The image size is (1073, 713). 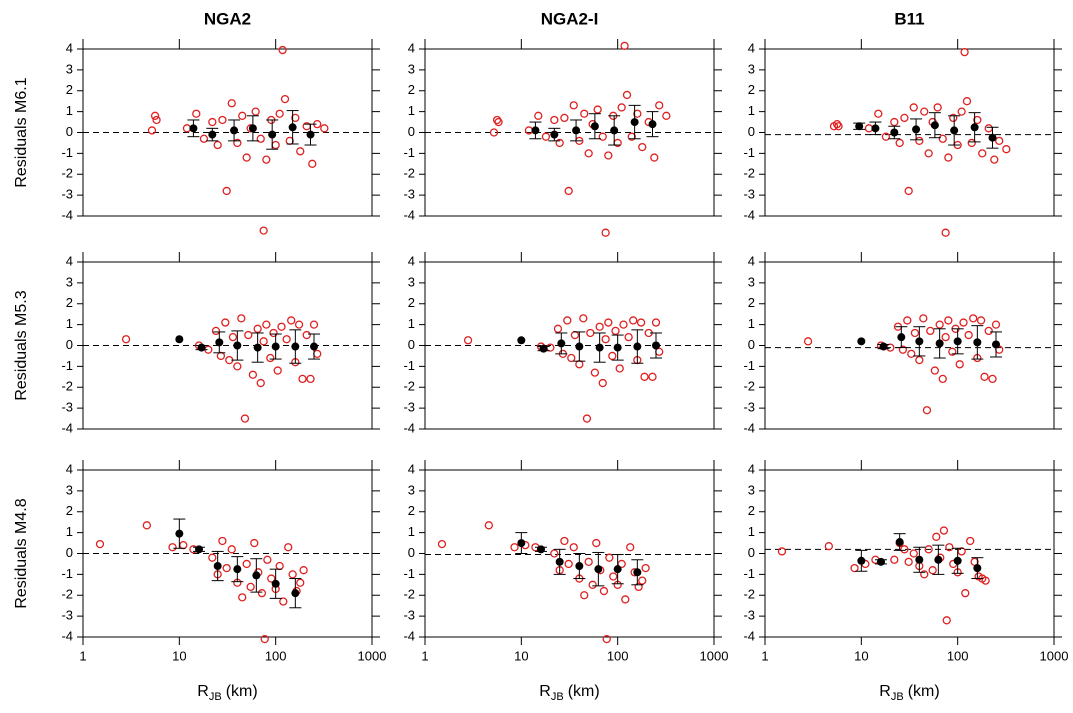 What do you see at coordinates (21, 553) in the screenshot?
I see `y-axis-label: Residuals M4.8` at bounding box center [21, 553].